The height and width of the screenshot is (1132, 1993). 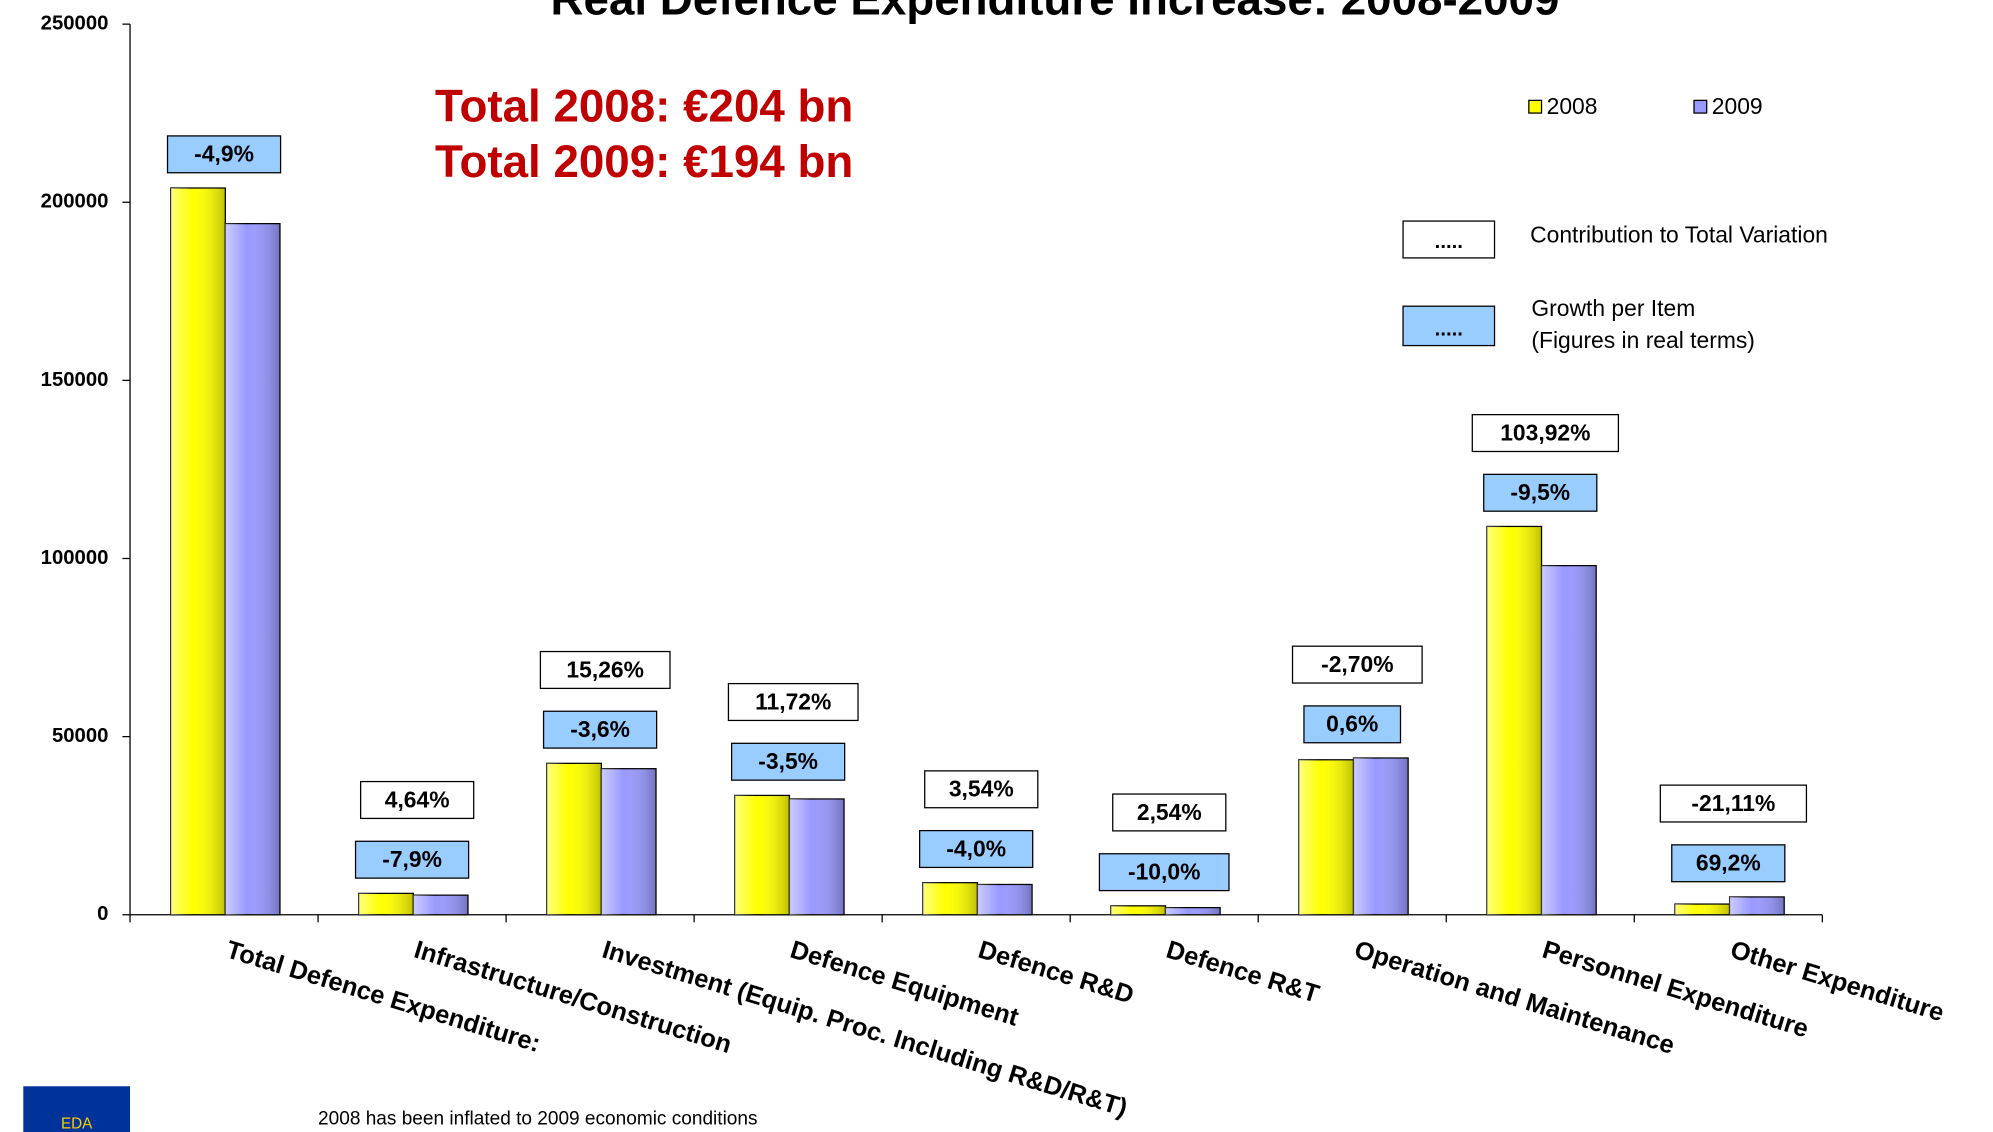 What do you see at coordinates (644, 105) in the screenshot?
I see `total-2008: Total 2008: €204 bn` at bounding box center [644, 105].